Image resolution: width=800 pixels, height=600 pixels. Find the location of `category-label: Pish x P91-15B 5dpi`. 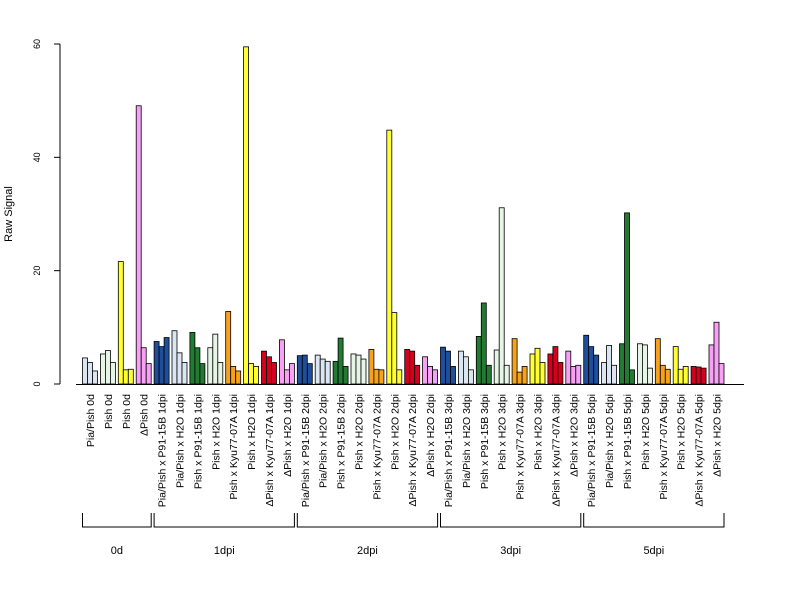

category-label: Pish x P91-15B 5dpi is located at coordinates (628, 441).